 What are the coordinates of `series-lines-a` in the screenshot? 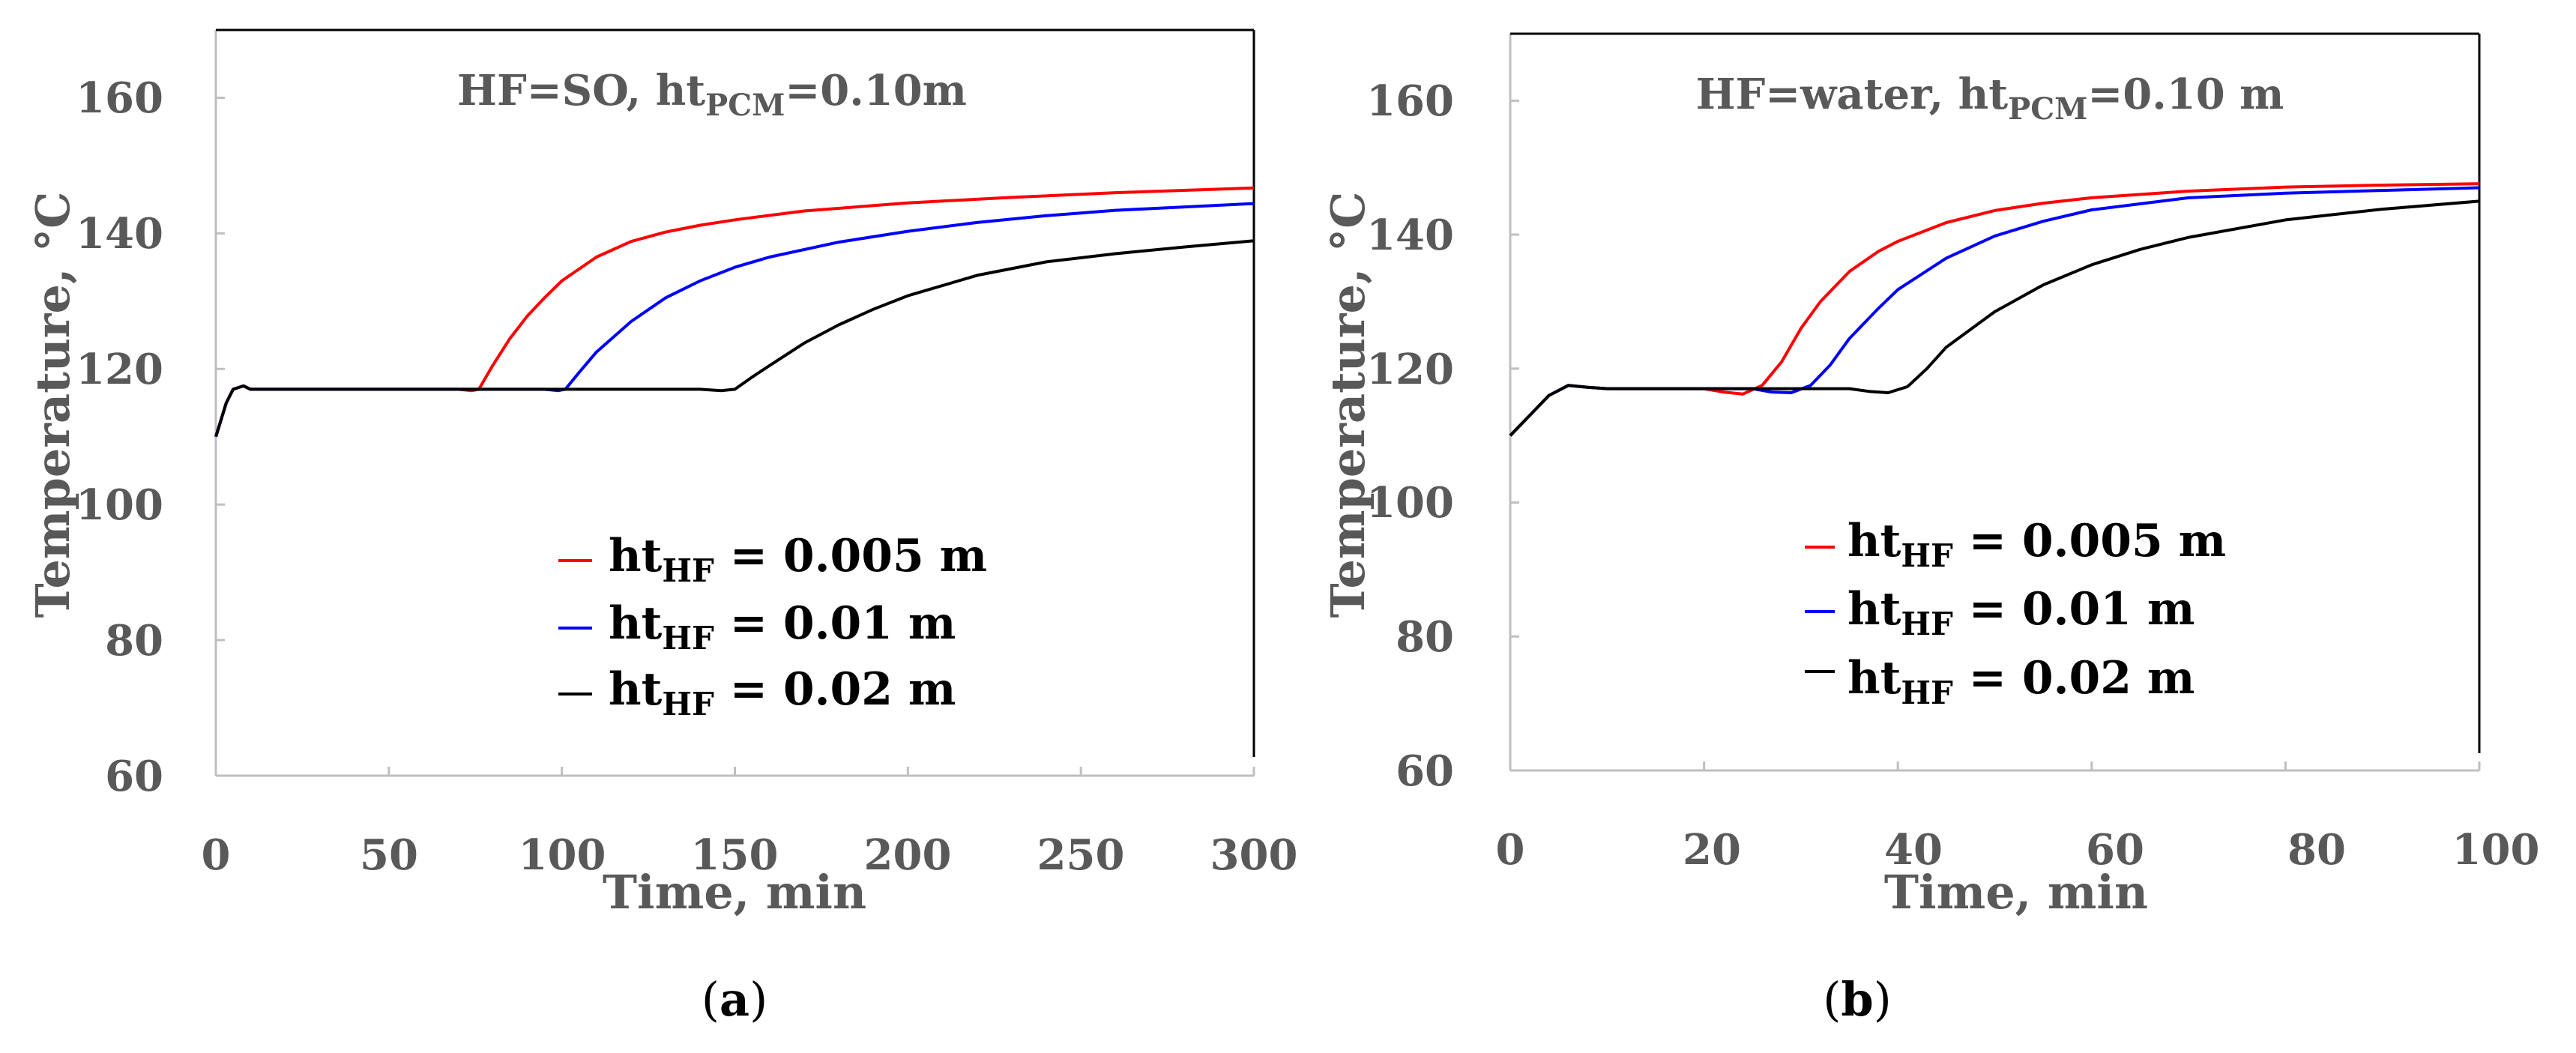 It's located at (734, 312).